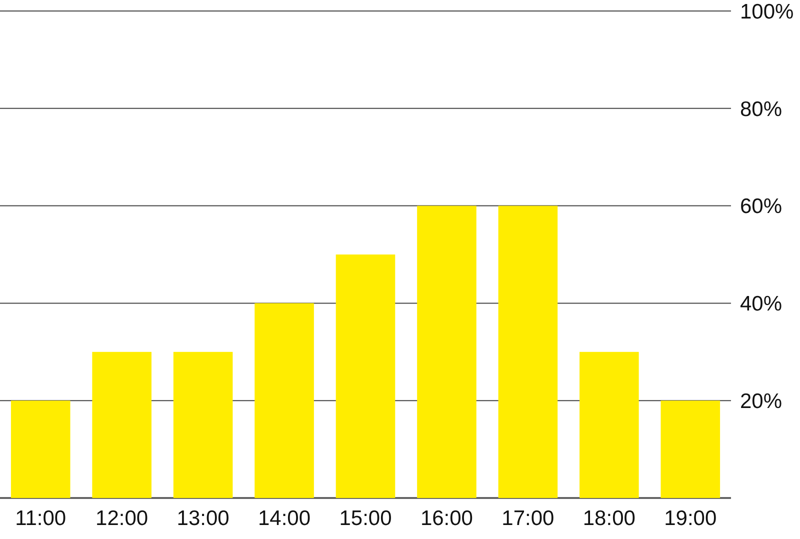 The image size is (800, 539). What do you see at coordinates (447, 518) in the screenshot?
I see `x-tick-label: 16:00` at bounding box center [447, 518].